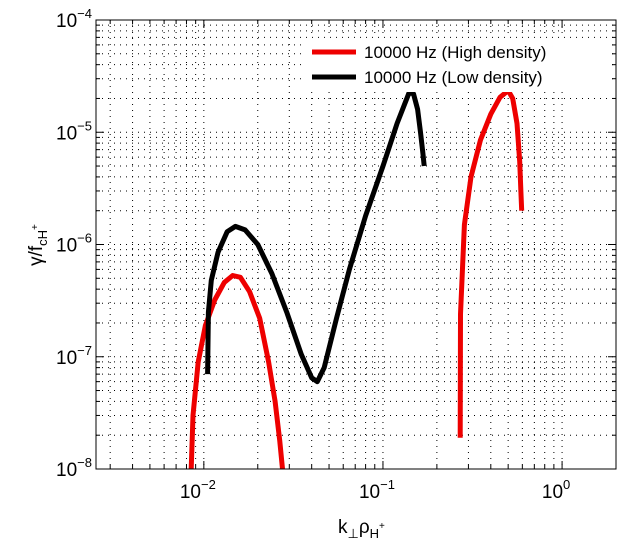  I want to click on y-axis-label: γ/fcH+, so click(38, 245).